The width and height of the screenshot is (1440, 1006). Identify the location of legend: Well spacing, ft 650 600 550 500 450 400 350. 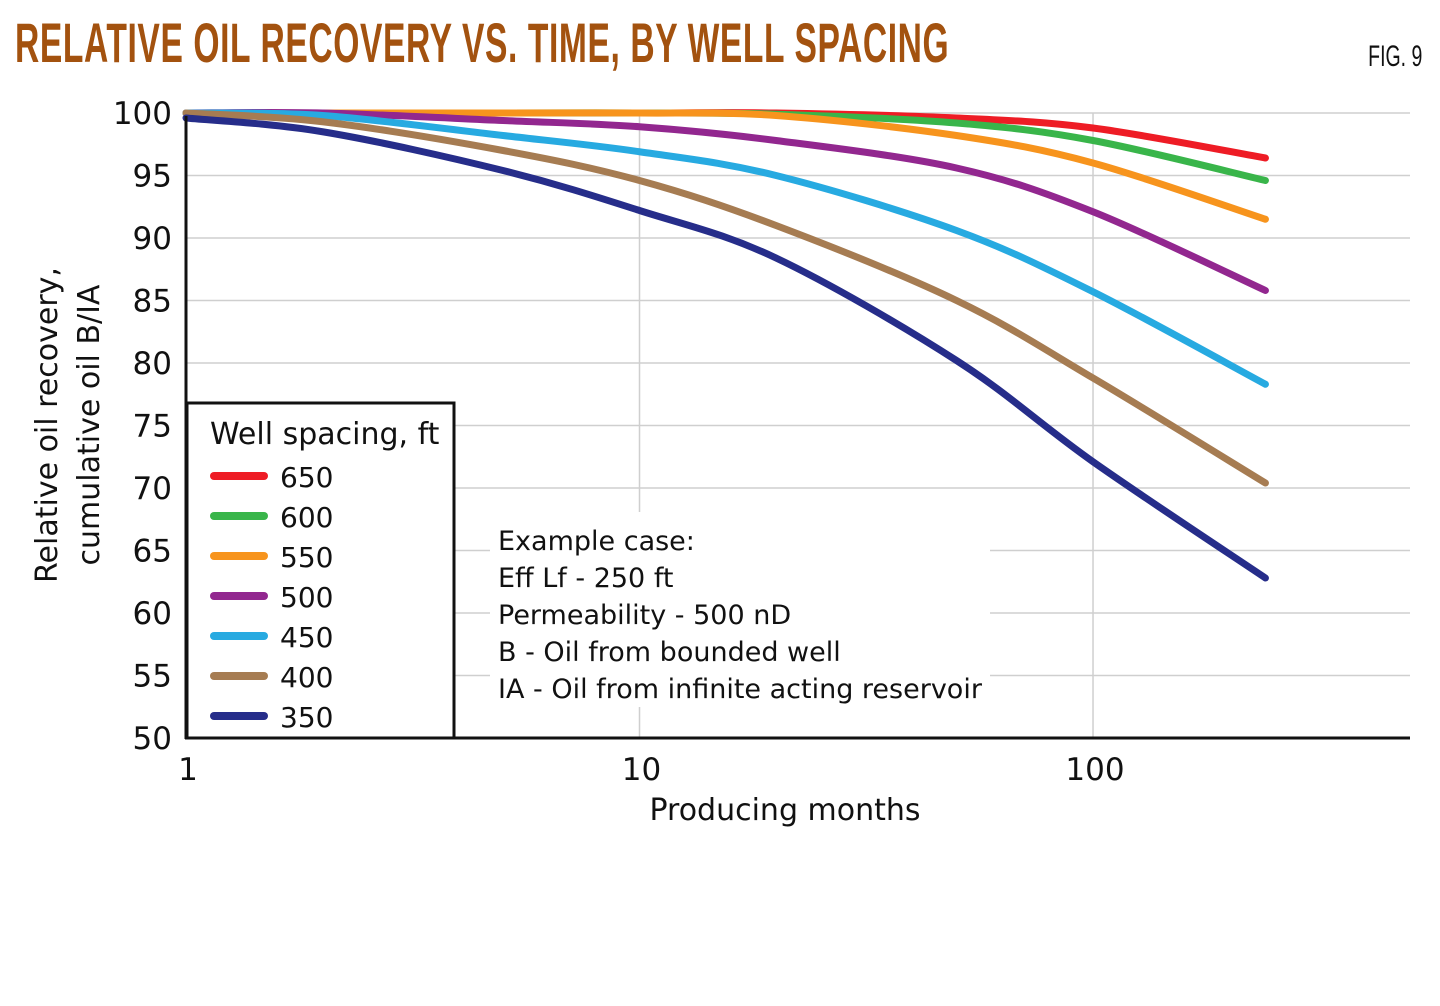
(320, 570).